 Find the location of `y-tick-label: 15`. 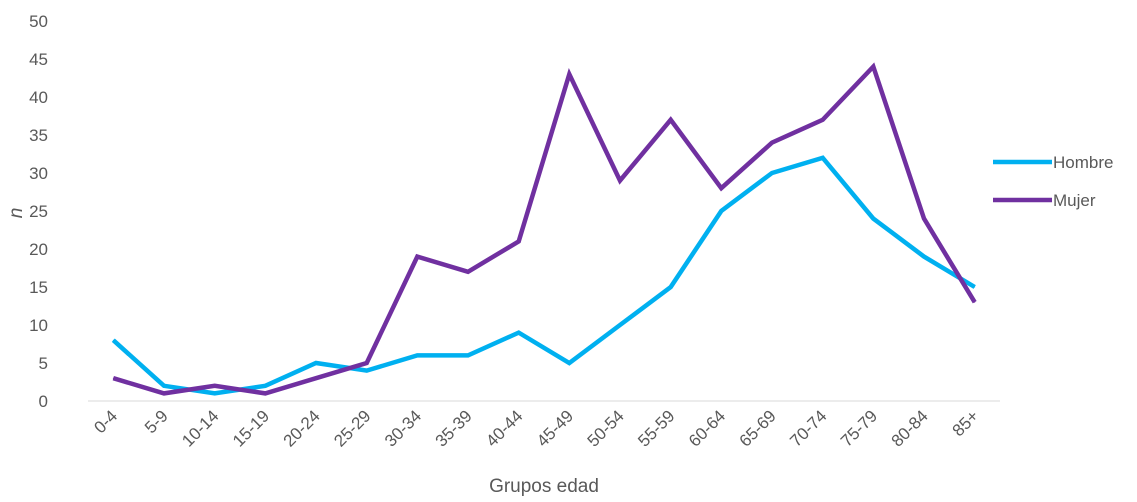

y-tick-label: 15 is located at coordinates (38, 287).